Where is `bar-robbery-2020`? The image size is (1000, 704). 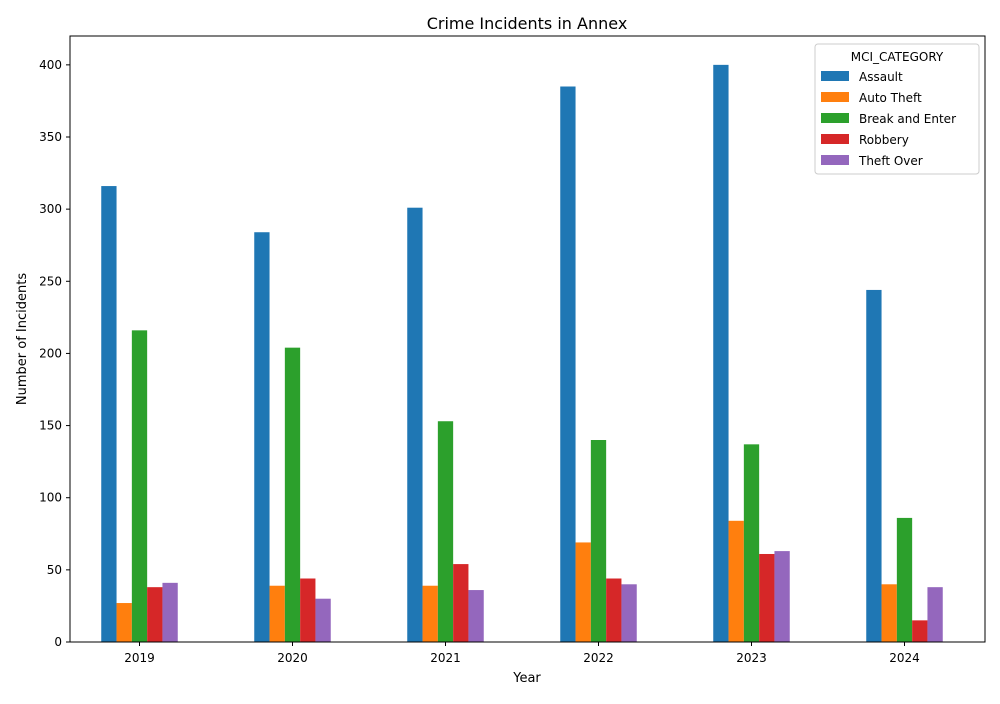
bar-robbery-2020 is located at coordinates (308, 610).